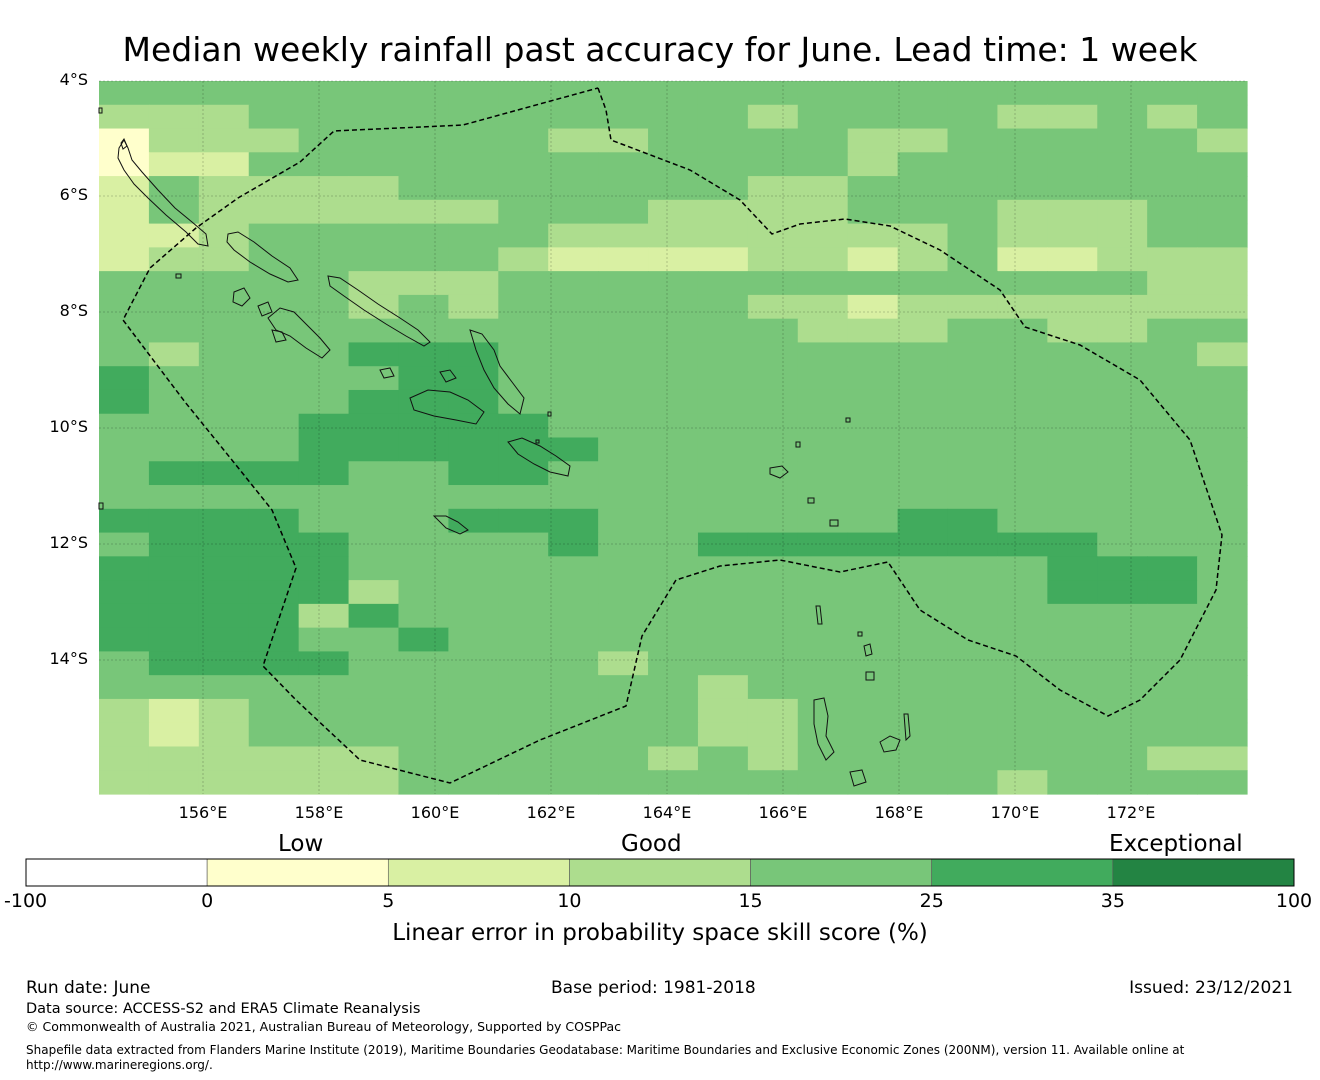  I want to click on colorbar-tick-label: 25, so click(931, 901).